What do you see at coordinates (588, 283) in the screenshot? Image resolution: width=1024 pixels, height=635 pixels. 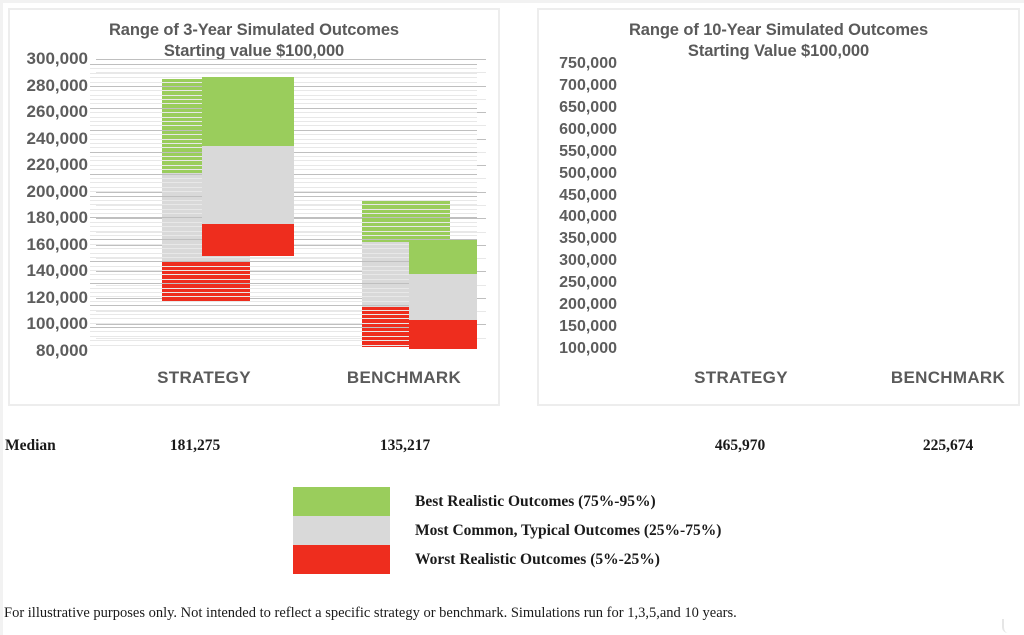 I see `y-axis-tick-label: 250,000` at bounding box center [588, 283].